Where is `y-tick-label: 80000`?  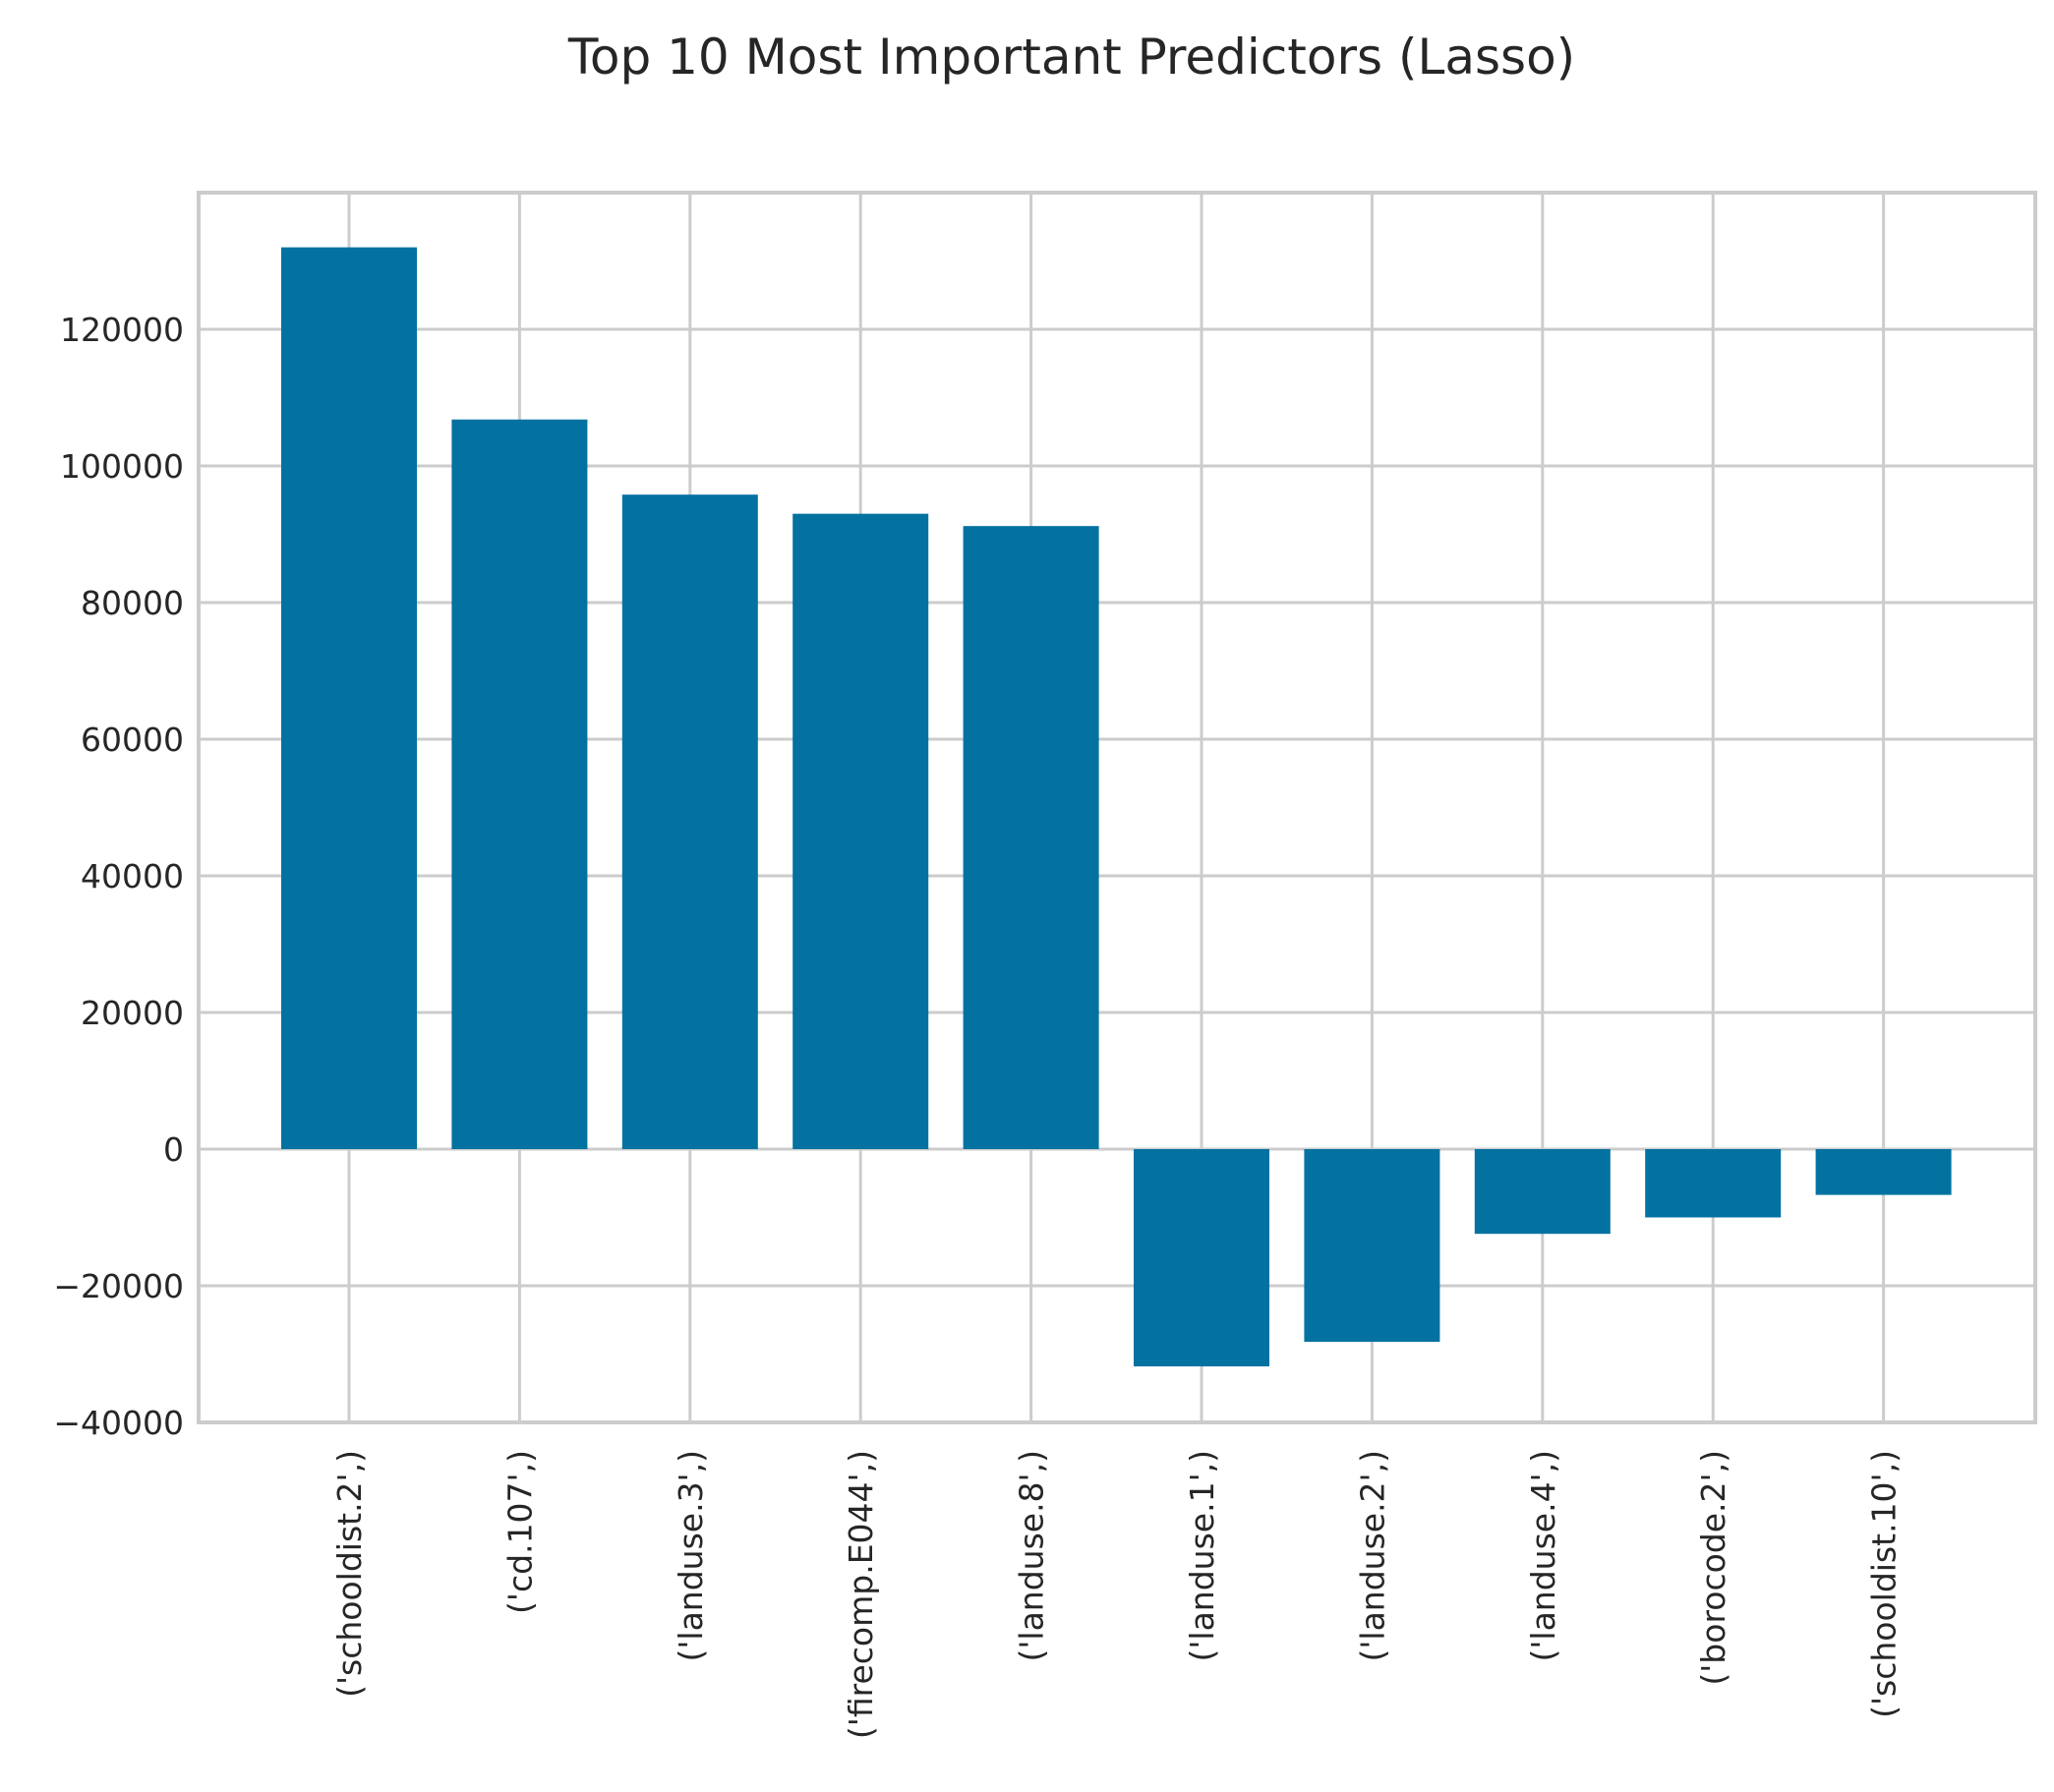
y-tick-label: 80000 is located at coordinates (132, 603).